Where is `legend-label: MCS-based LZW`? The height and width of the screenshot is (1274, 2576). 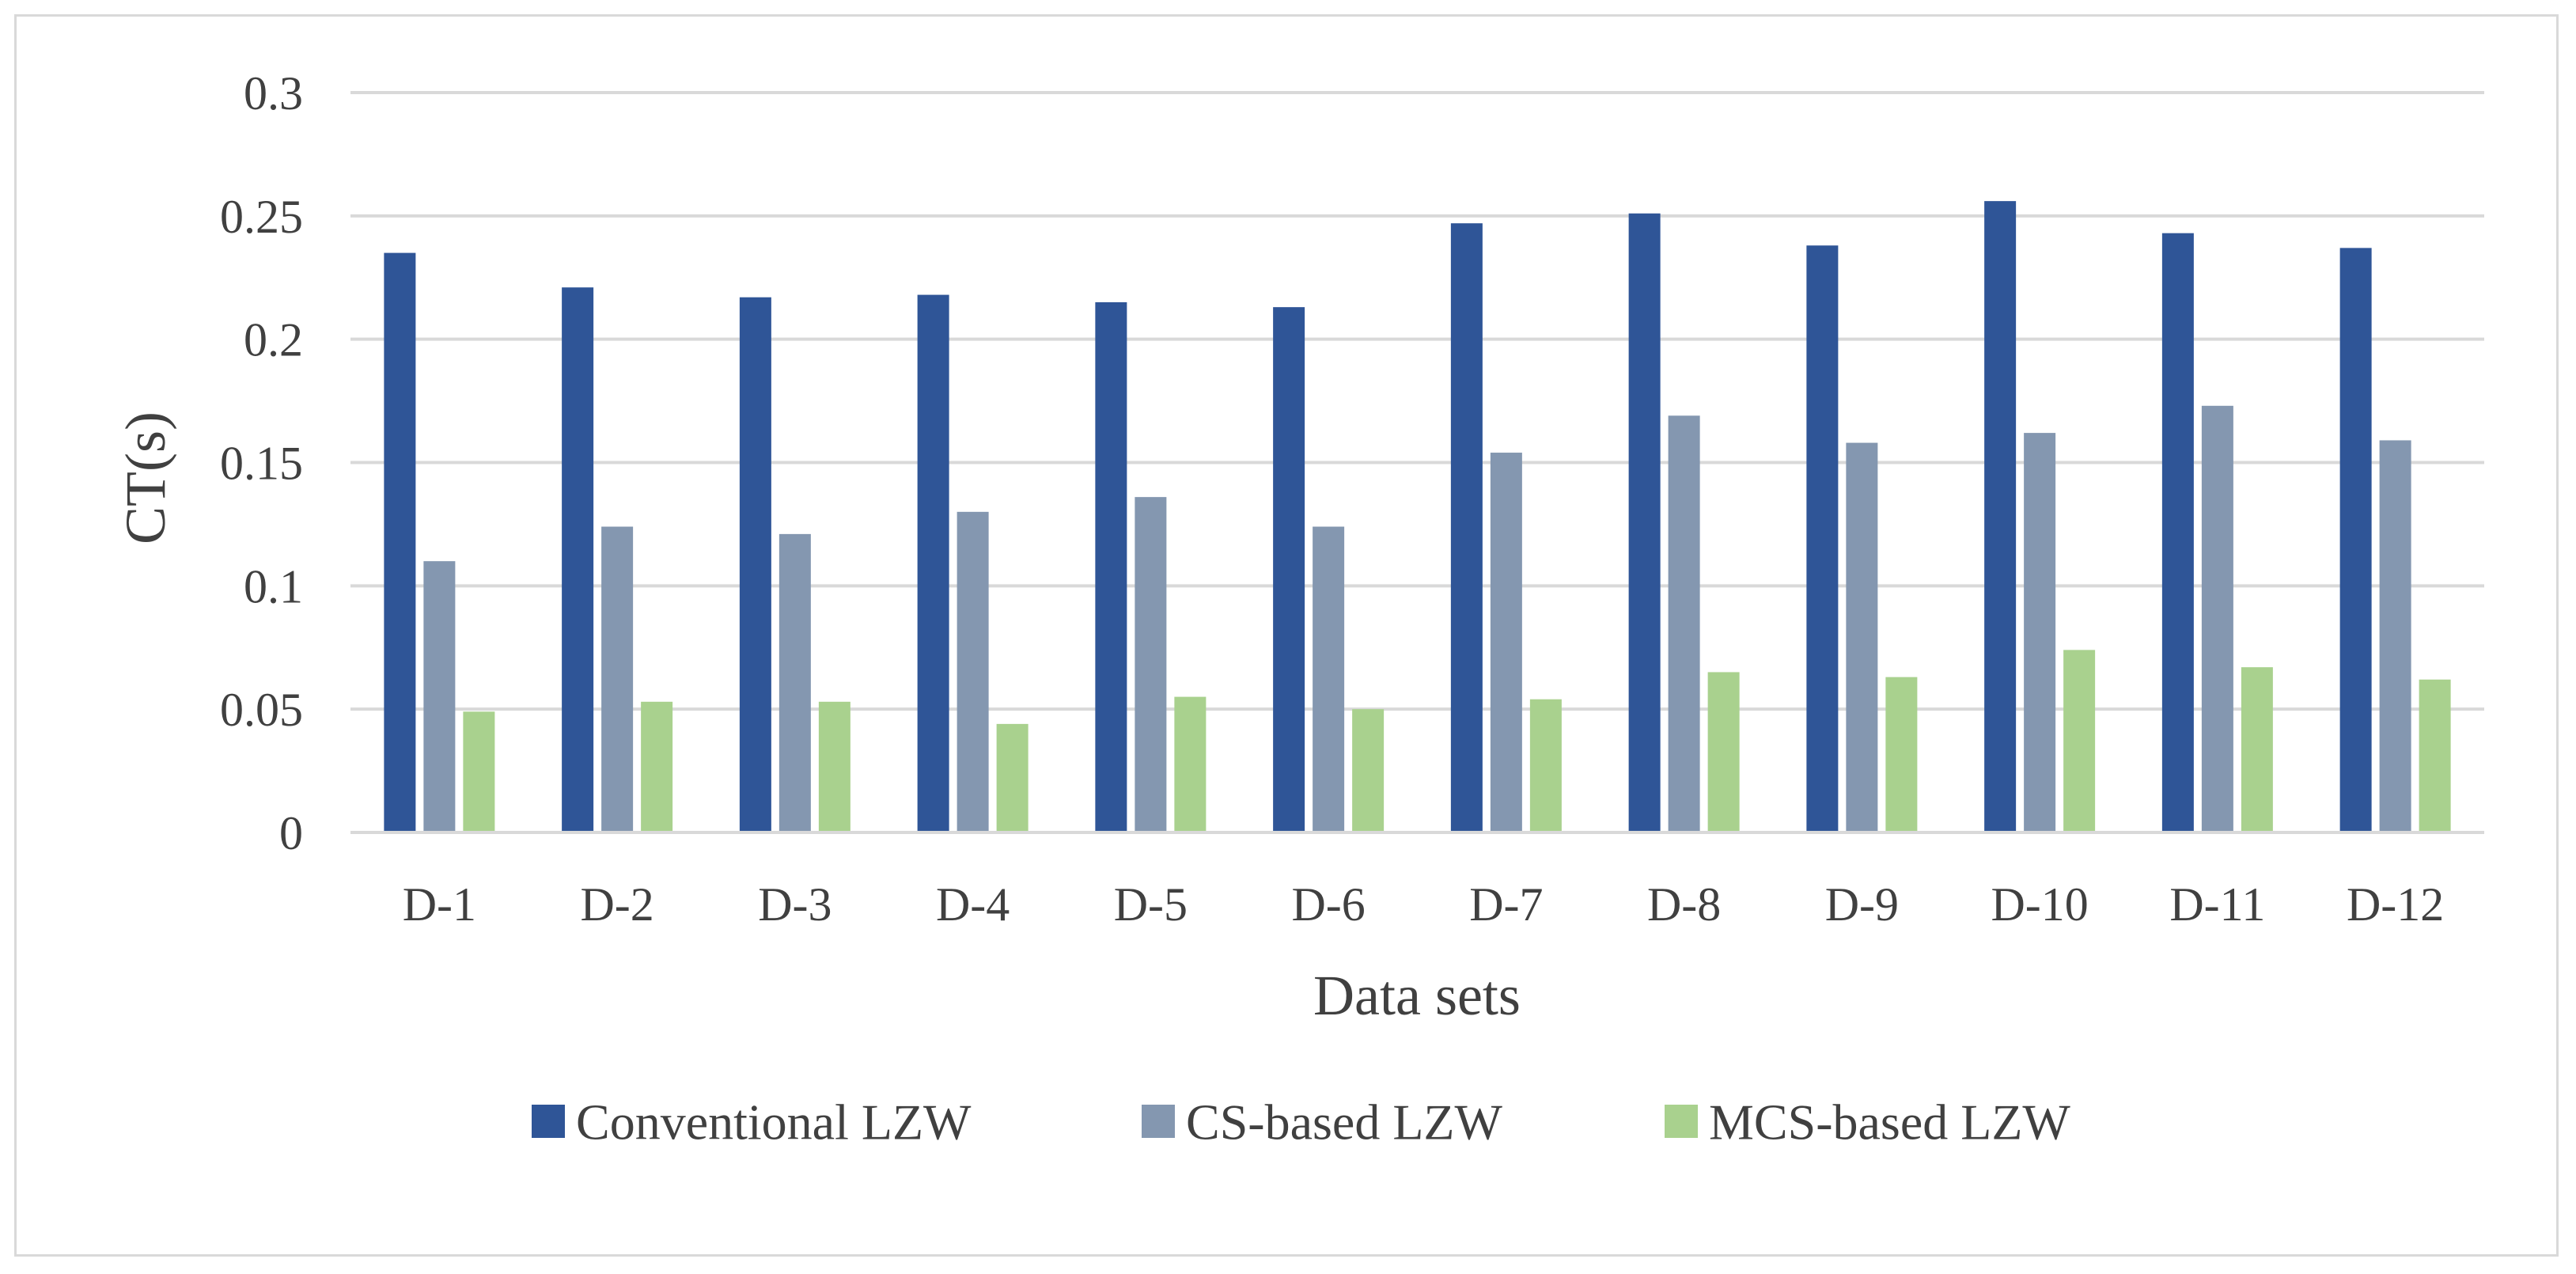 legend-label: MCS-based LZW is located at coordinates (1889, 1122).